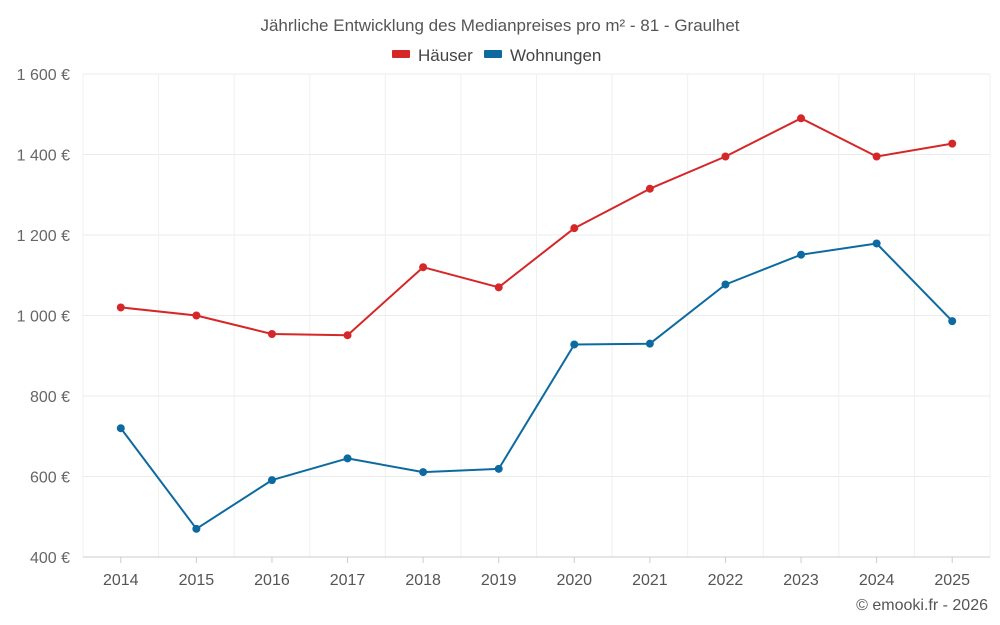 This screenshot has height=625, width=1000. Describe the element at coordinates (574, 580) in the screenshot. I see `x-tick-label: 2020` at that location.